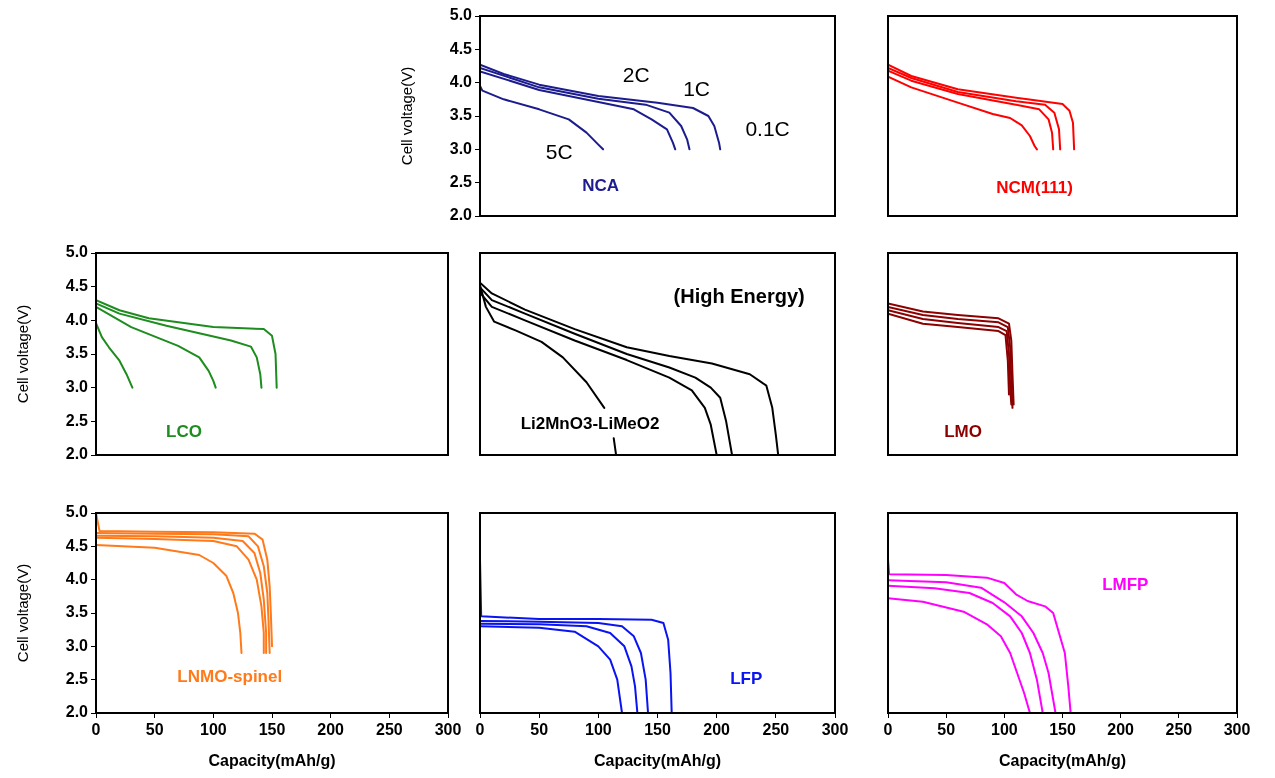 Image resolution: width=1275 pixels, height=778 pixels. Describe the element at coordinates (696, 88) in the screenshot. I see `annotation: 1C` at that location.